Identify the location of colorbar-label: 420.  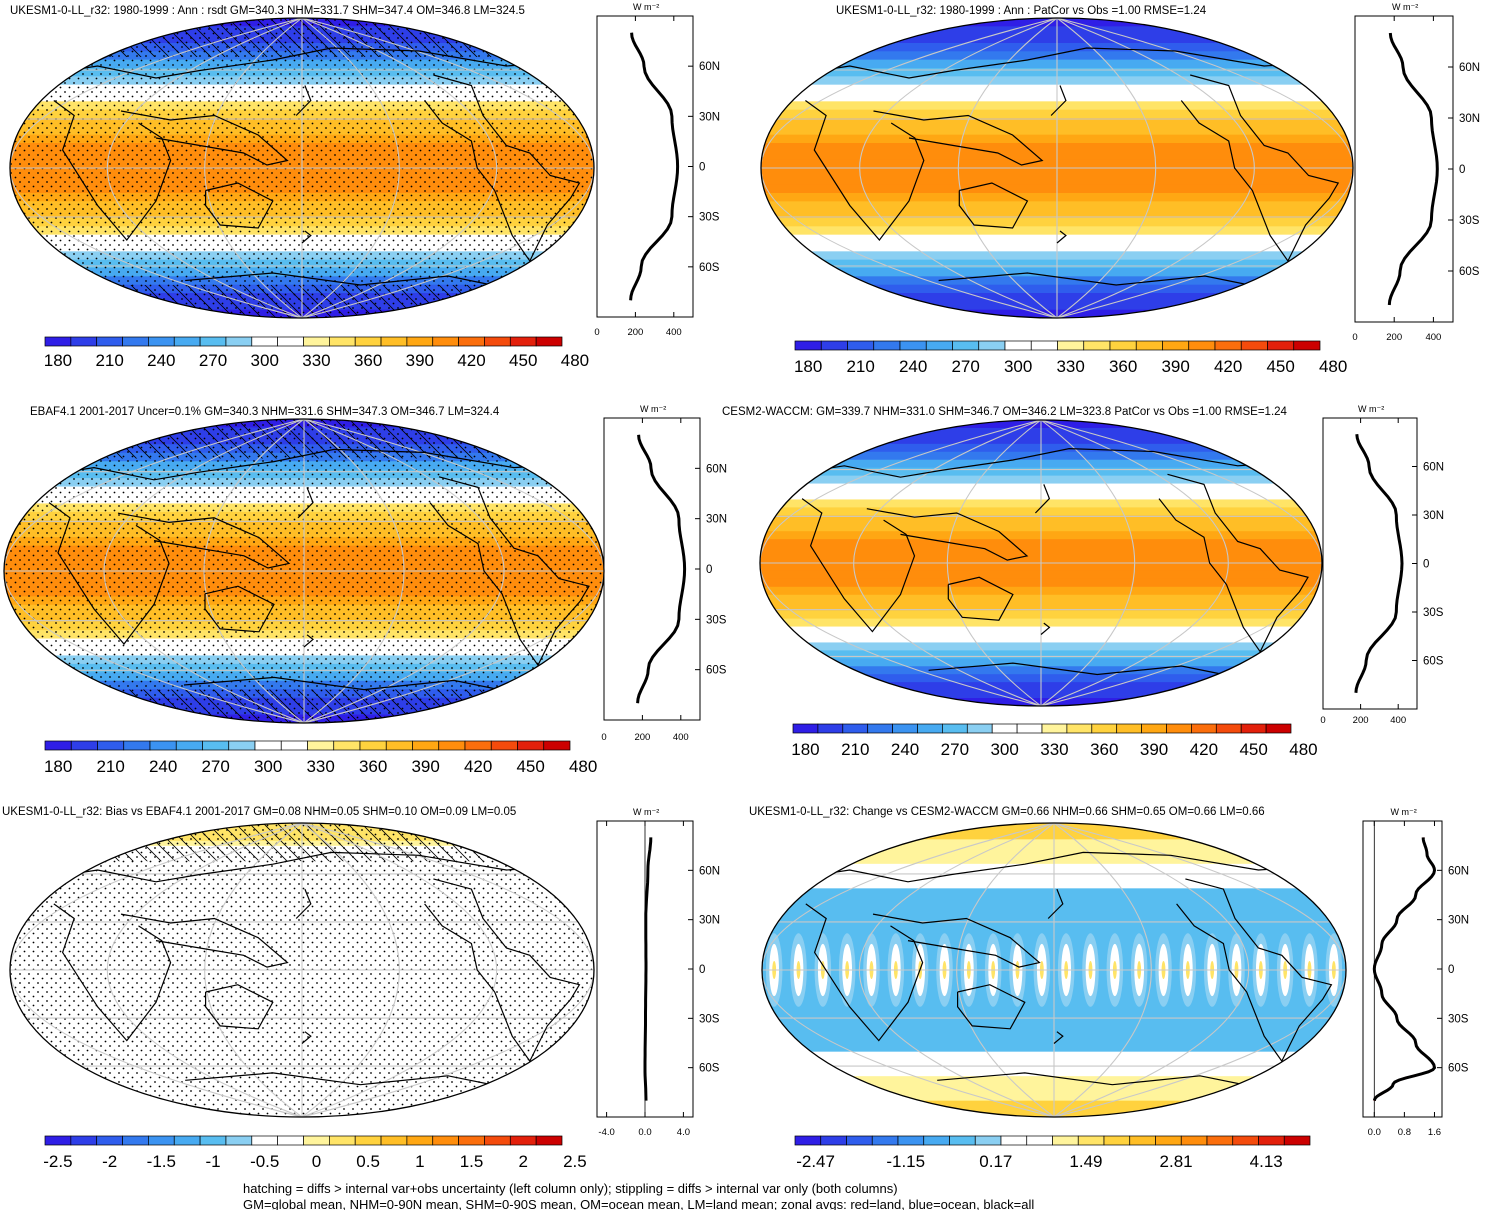
(471, 360).